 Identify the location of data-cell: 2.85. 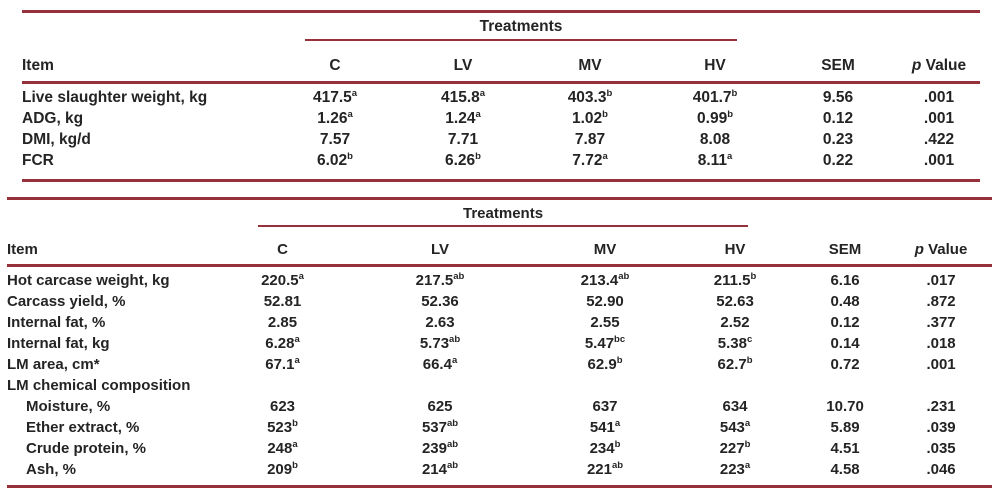
(282, 322).